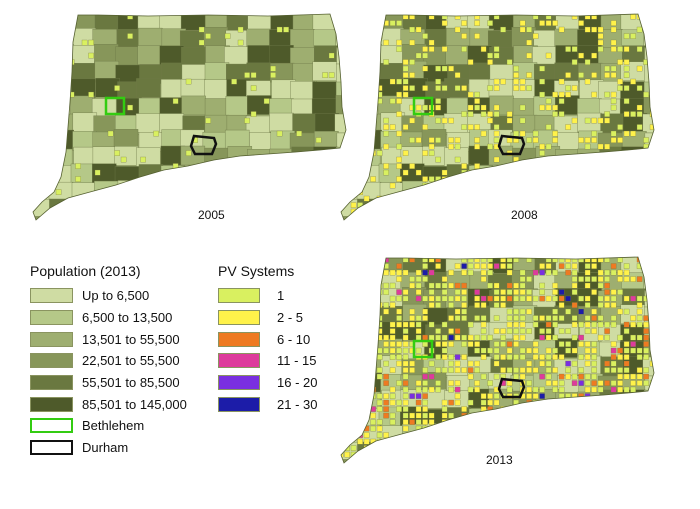  What do you see at coordinates (297, 361) in the screenshot?
I see `legend-label: 11 - 15` at bounding box center [297, 361].